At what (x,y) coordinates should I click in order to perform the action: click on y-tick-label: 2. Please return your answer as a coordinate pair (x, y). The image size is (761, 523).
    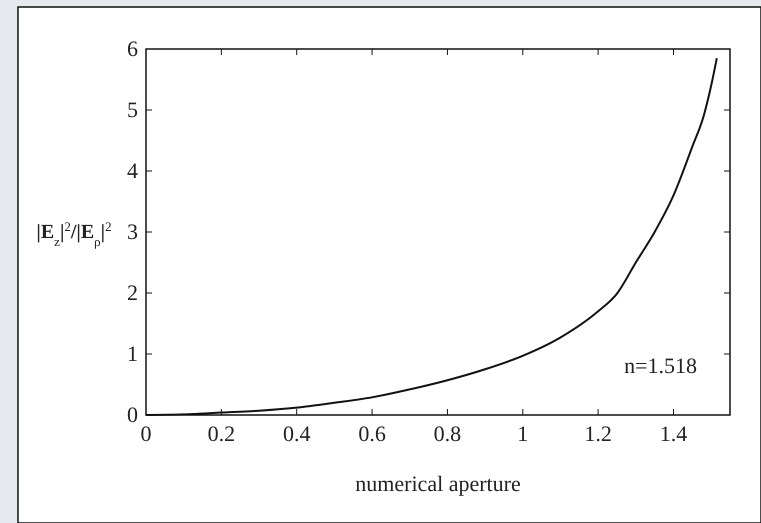
    Looking at the image, I should click on (132, 292).